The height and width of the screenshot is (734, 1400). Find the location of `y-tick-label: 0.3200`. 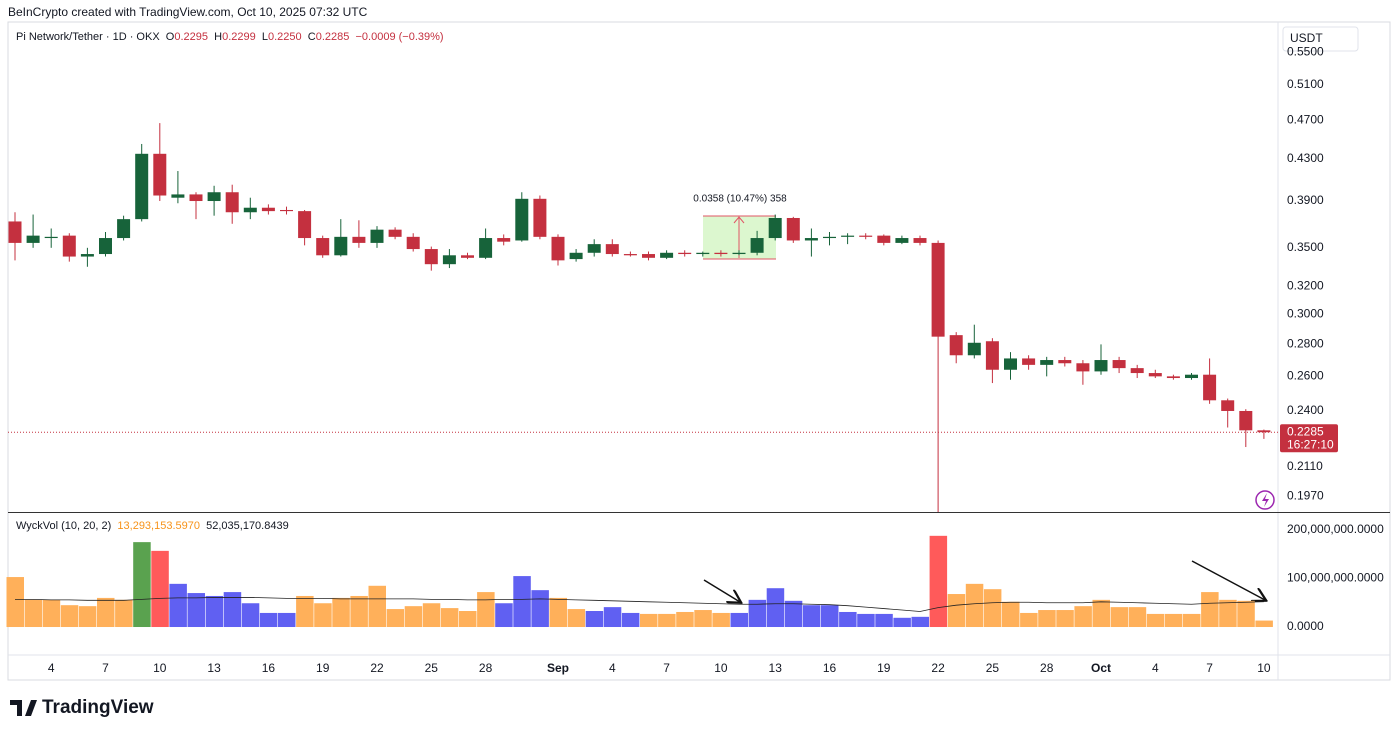

y-tick-label: 0.3200 is located at coordinates (1305, 286).